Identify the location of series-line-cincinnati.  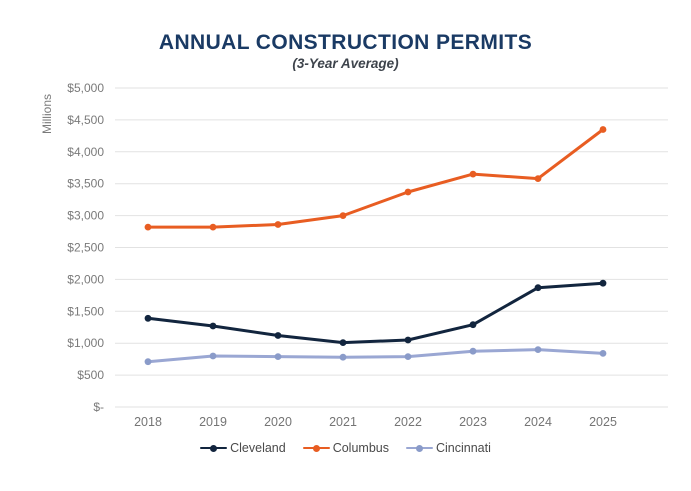
(375, 356).